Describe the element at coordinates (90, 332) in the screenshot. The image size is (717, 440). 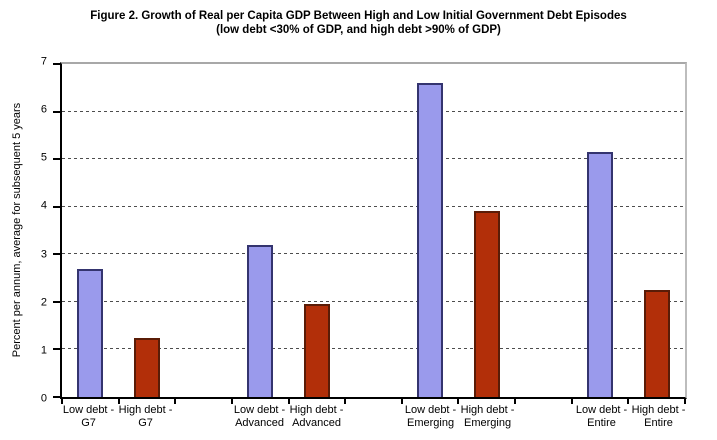
I see `bar-low-debt-g7` at that location.